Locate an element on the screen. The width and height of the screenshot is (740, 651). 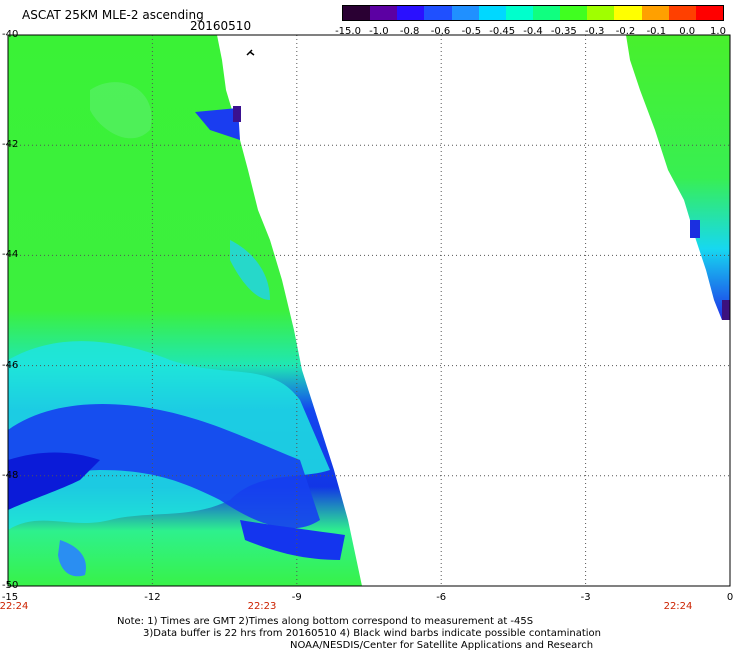
blue-region is located at coordinates (164, 466).